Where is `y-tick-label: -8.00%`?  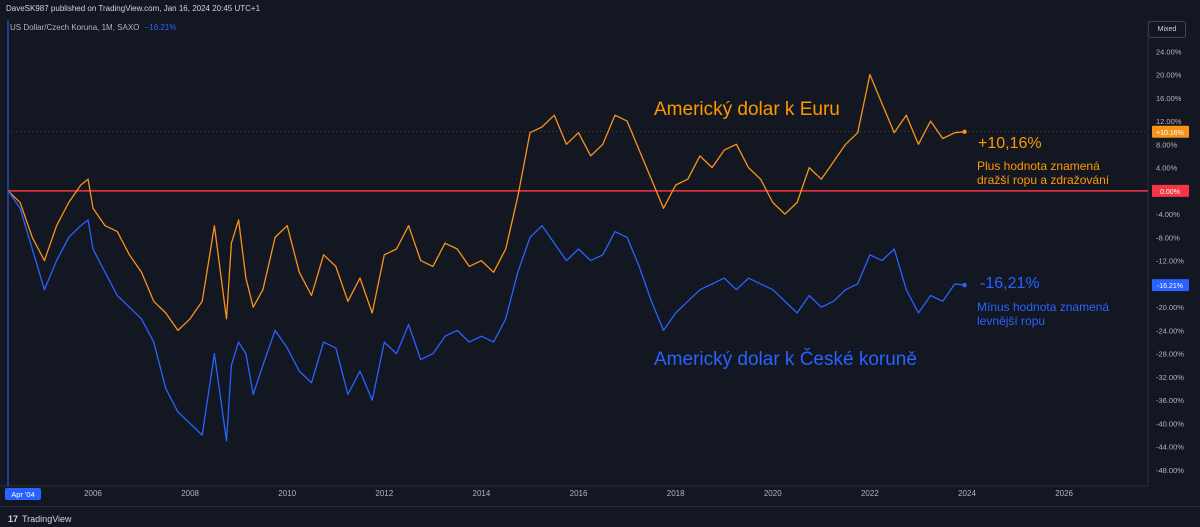 y-tick-label: -8.00% is located at coordinates (1168, 237).